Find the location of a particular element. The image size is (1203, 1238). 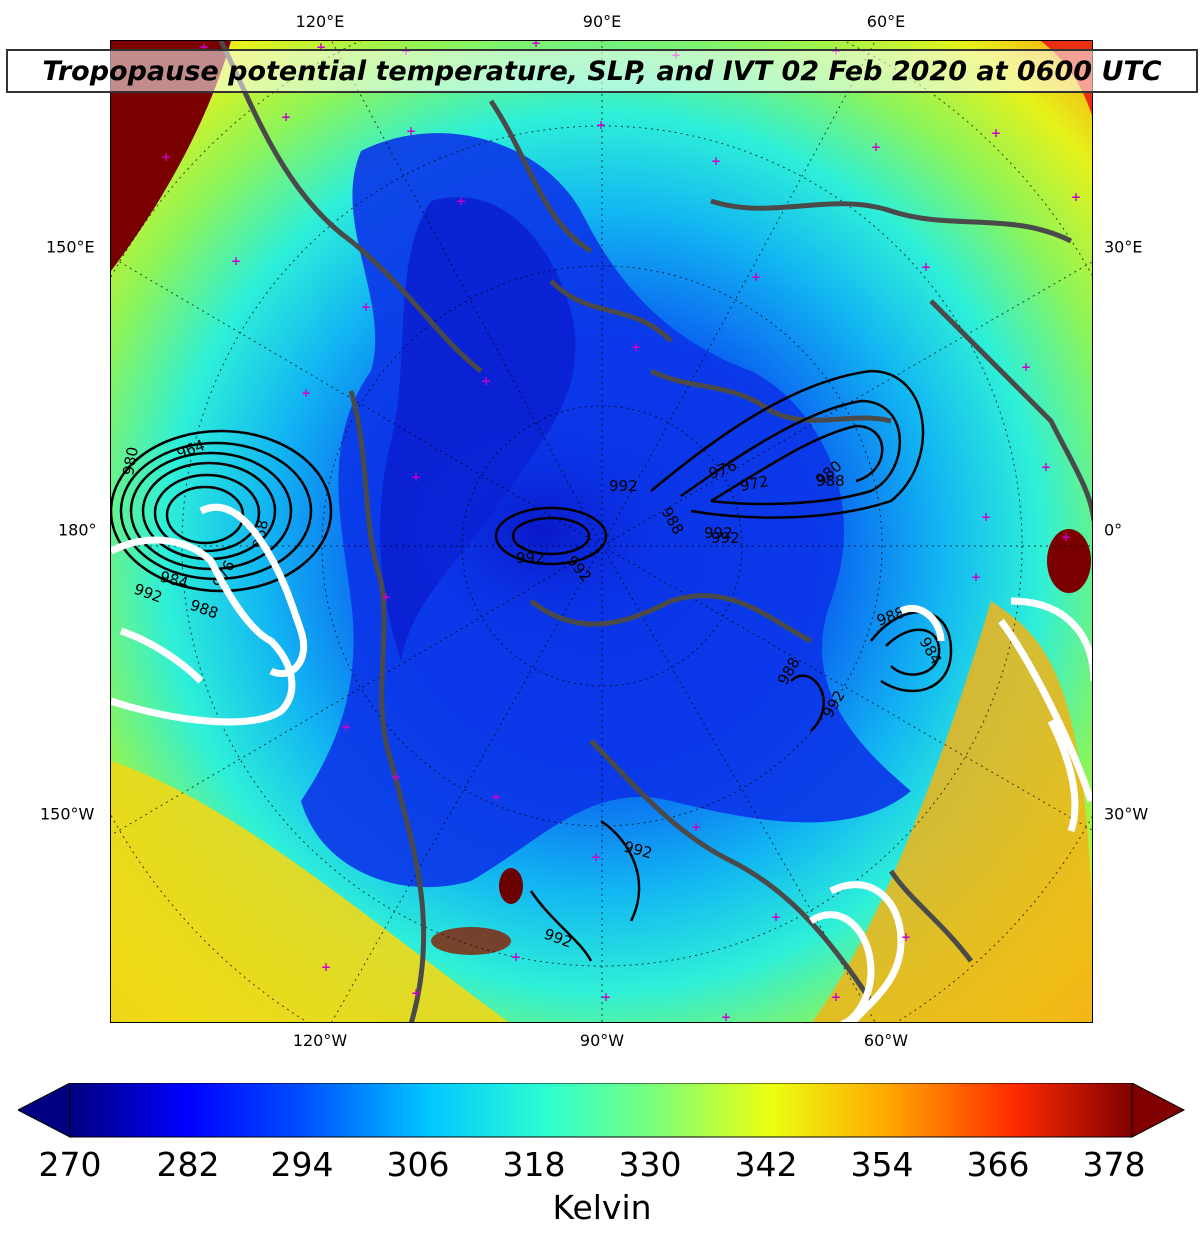

colorbar-tick: 282 is located at coordinates (188, 1164).